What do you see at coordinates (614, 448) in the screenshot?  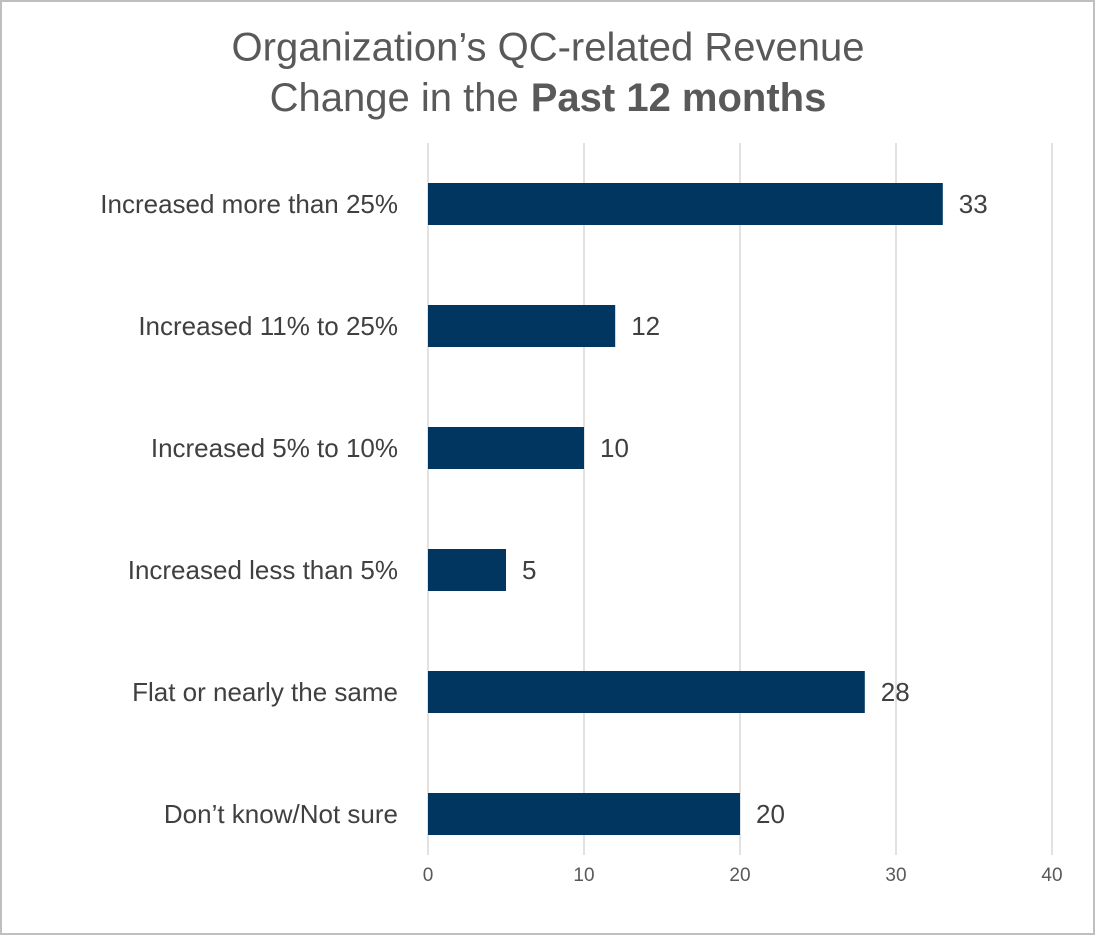 I see `value-label: 10` at bounding box center [614, 448].